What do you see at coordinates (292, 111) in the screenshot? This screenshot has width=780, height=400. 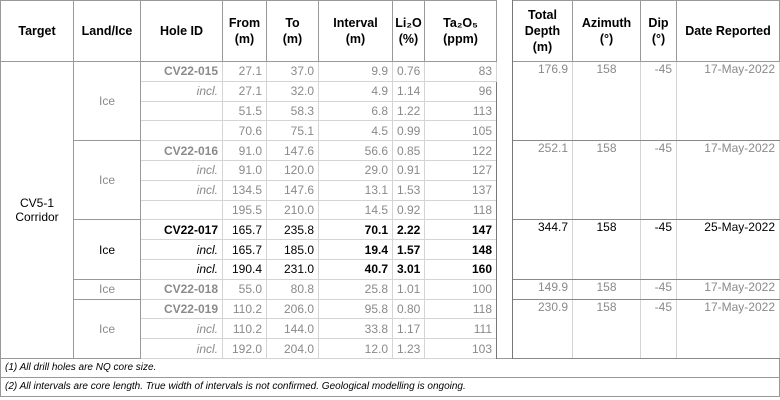 I see `value: 58.3` at bounding box center [292, 111].